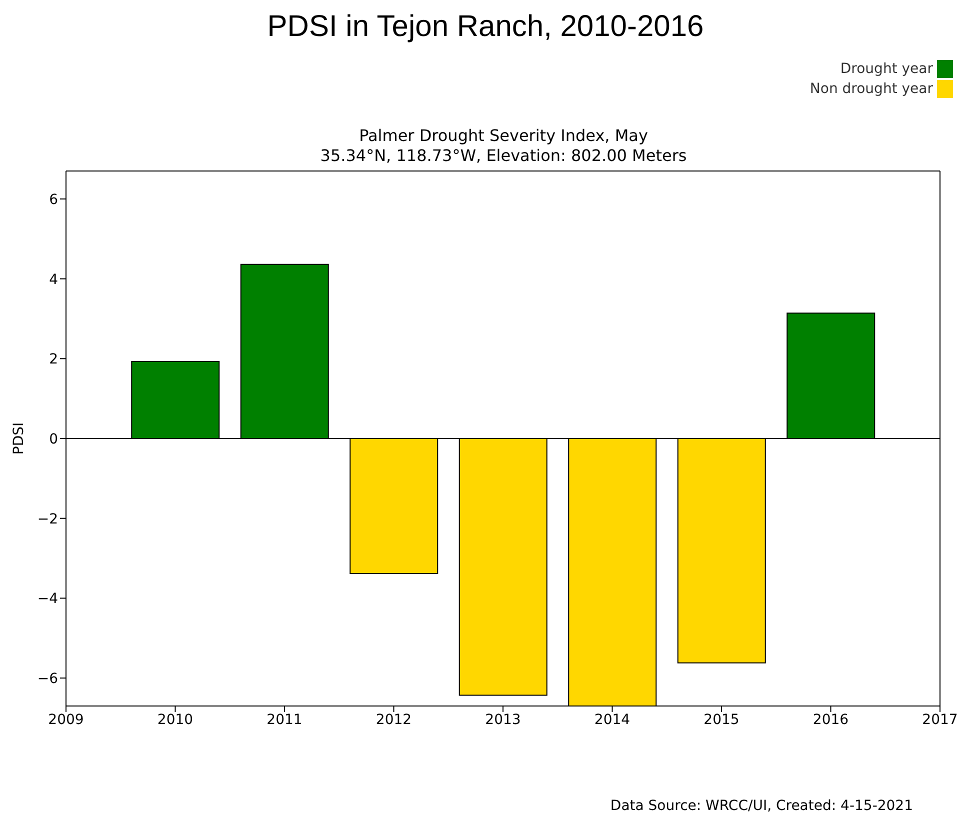 The height and width of the screenshot is (818, 971). What do you see at coordinates (53, 360) in the screenshot?
I see `y-tick-label: 2` at bounding box center [53, 360].